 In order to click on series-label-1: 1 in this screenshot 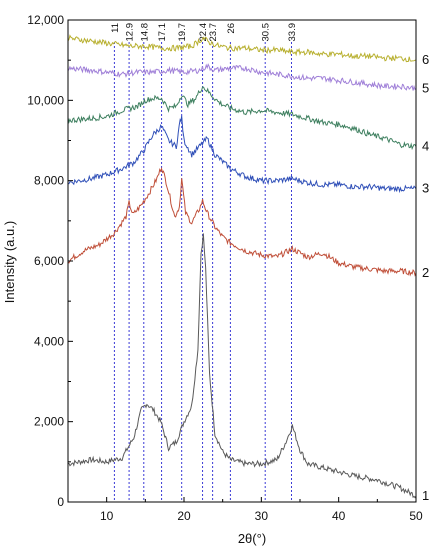, I will do `click(425, 495)`.